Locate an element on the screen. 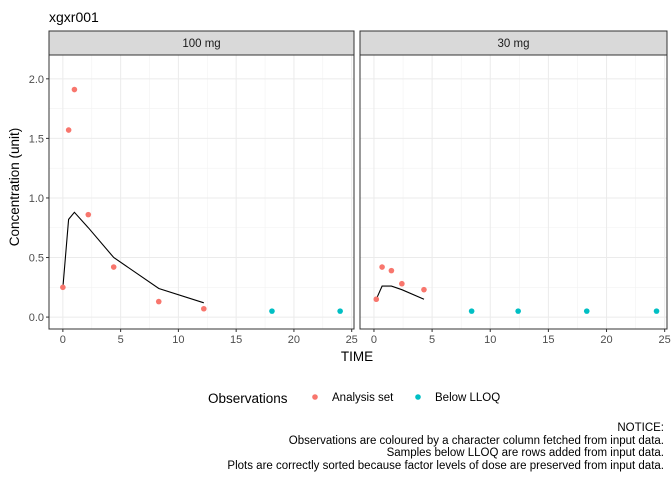  legend-title: Observations is located at coordinates (248, 398).